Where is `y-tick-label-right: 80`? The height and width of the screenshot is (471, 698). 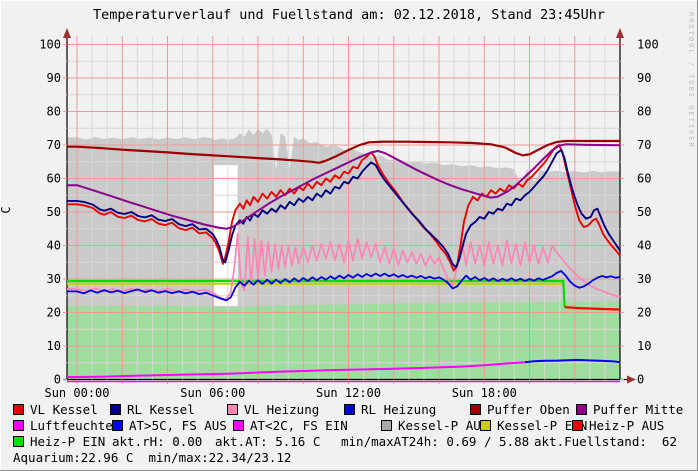 y-tick-label-right: 80 is located at coordinates (644, 112).